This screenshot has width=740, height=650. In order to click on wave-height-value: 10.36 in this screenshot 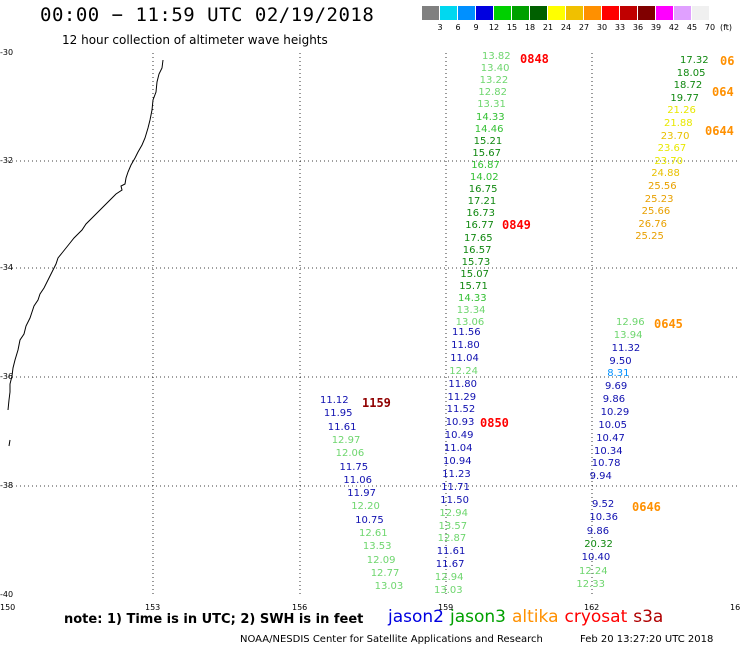, I will do `click(604, 518)`.